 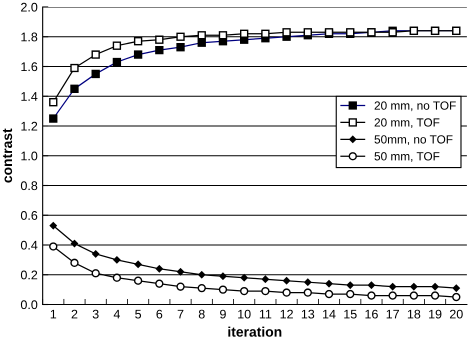 What do you see at coordinates (413, 140) in the screenshot?
I see `legend-label: 50mm, no TOF` at bounding box center [413, 140].